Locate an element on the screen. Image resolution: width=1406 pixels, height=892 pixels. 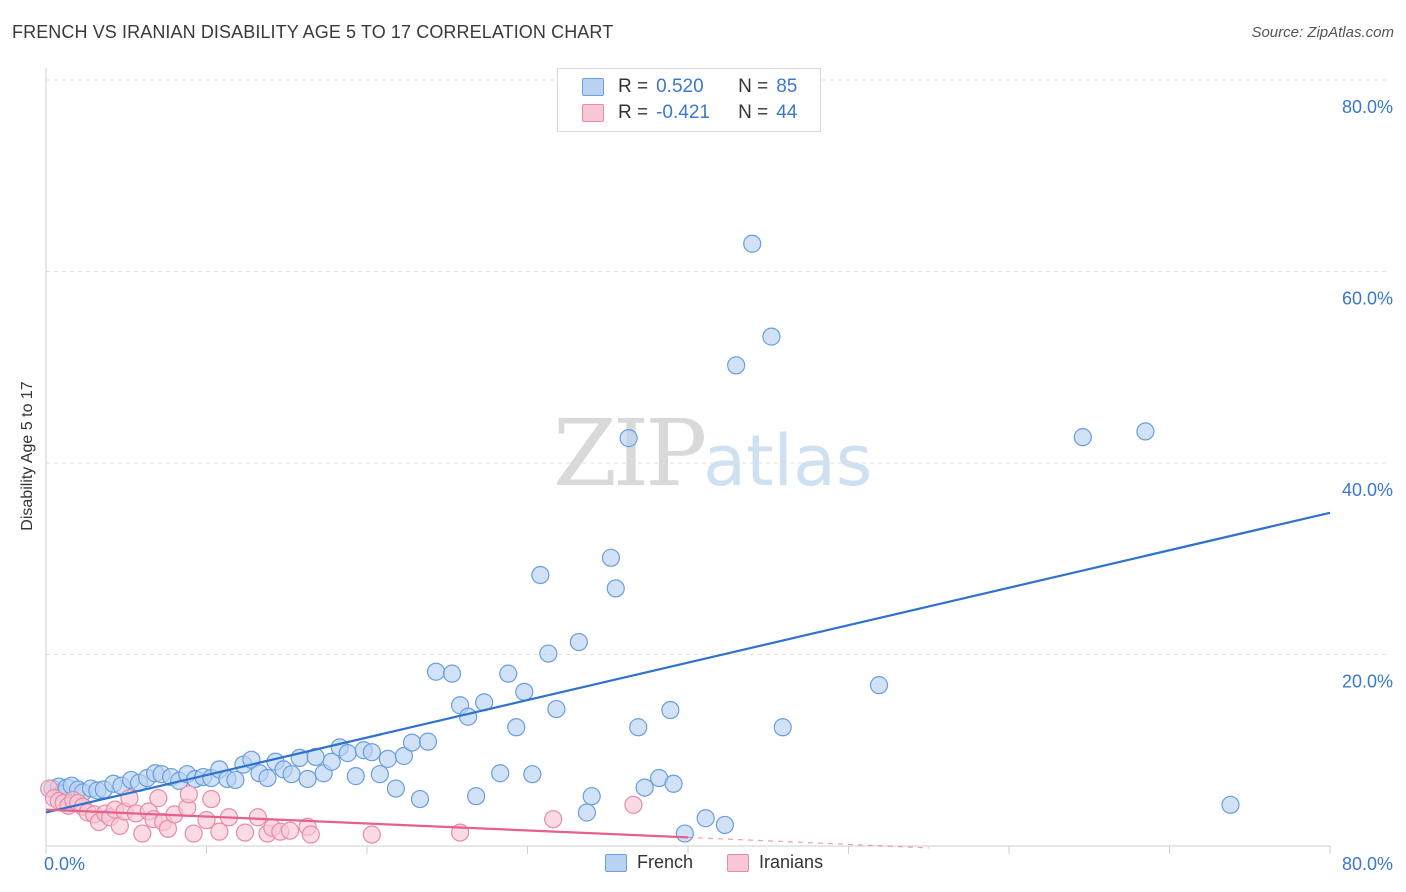
legend-row-french: R = 0.520 N = 85 is located at coordinates (689, 87).